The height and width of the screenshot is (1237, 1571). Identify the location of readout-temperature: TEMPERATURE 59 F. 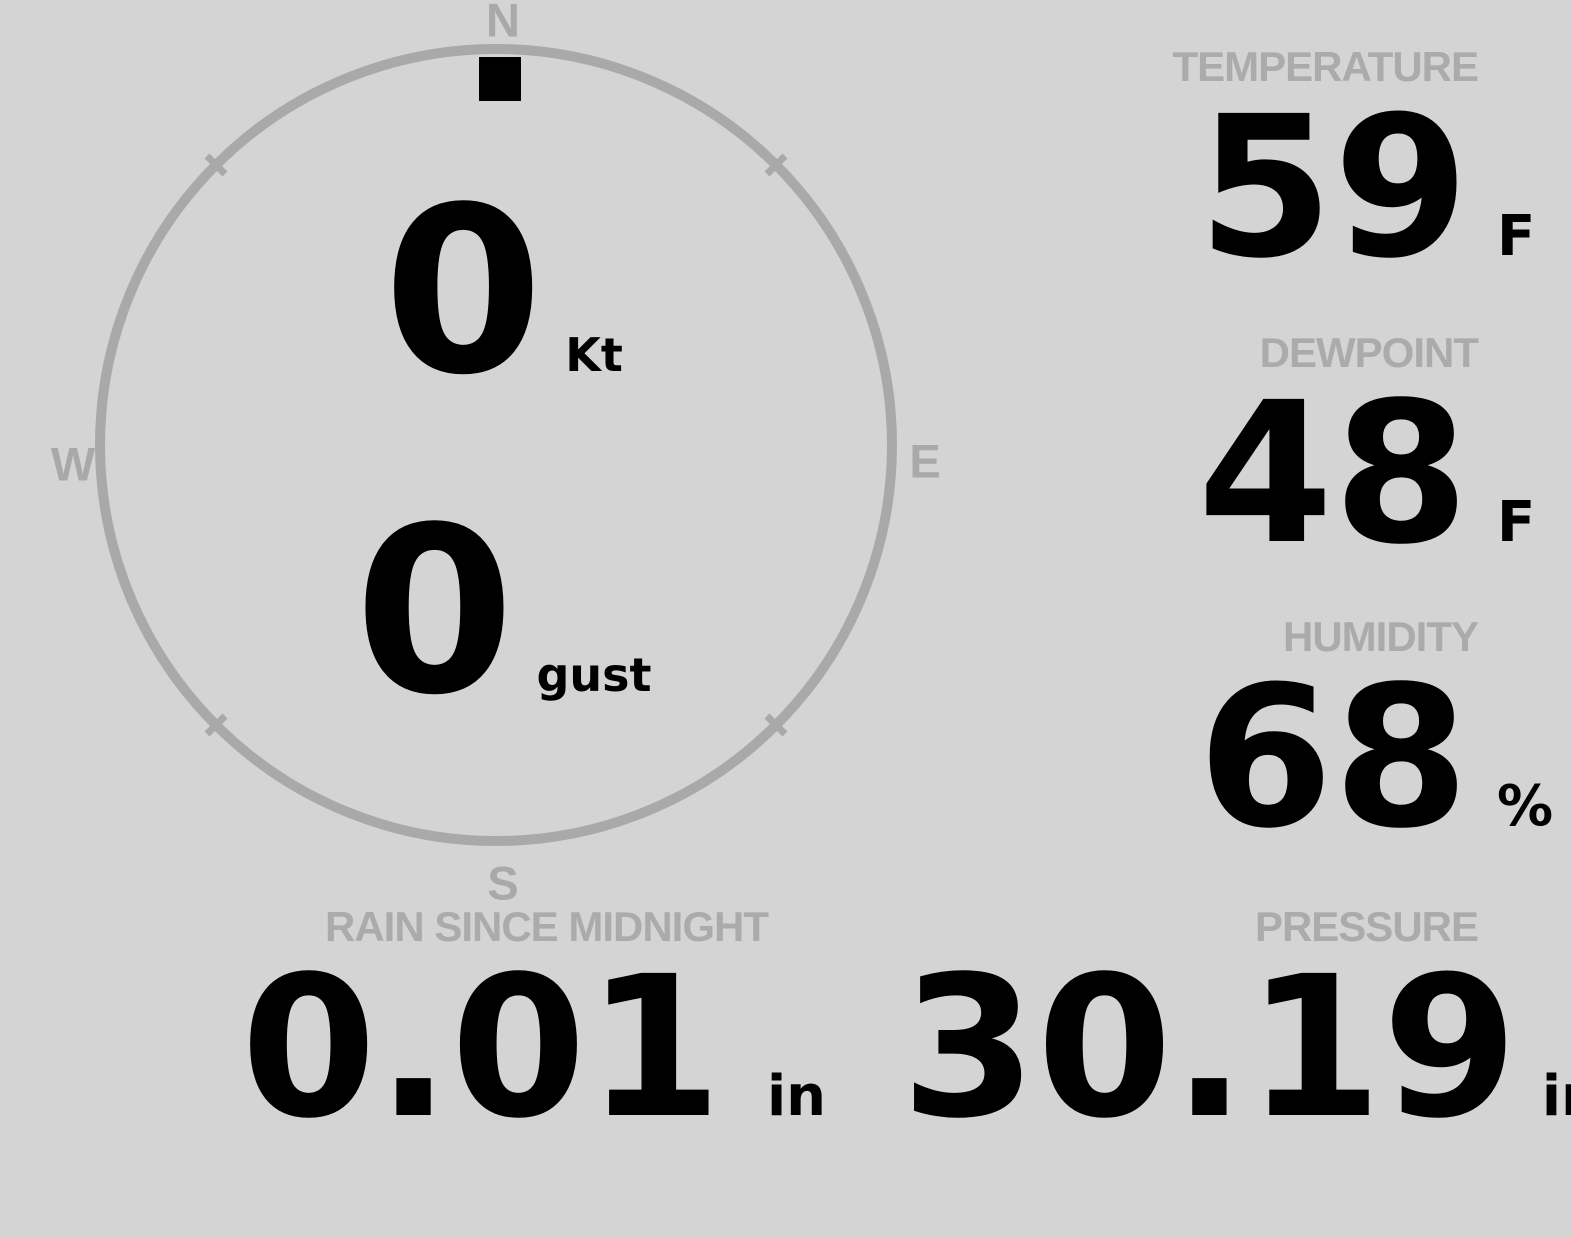
(1275, 195).